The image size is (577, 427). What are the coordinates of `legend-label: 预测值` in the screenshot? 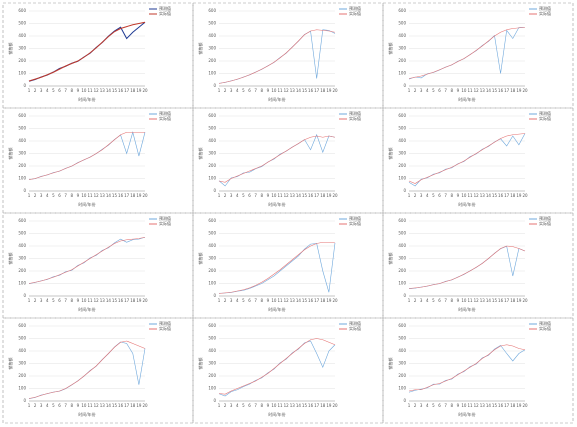 It's located at (355, 113).